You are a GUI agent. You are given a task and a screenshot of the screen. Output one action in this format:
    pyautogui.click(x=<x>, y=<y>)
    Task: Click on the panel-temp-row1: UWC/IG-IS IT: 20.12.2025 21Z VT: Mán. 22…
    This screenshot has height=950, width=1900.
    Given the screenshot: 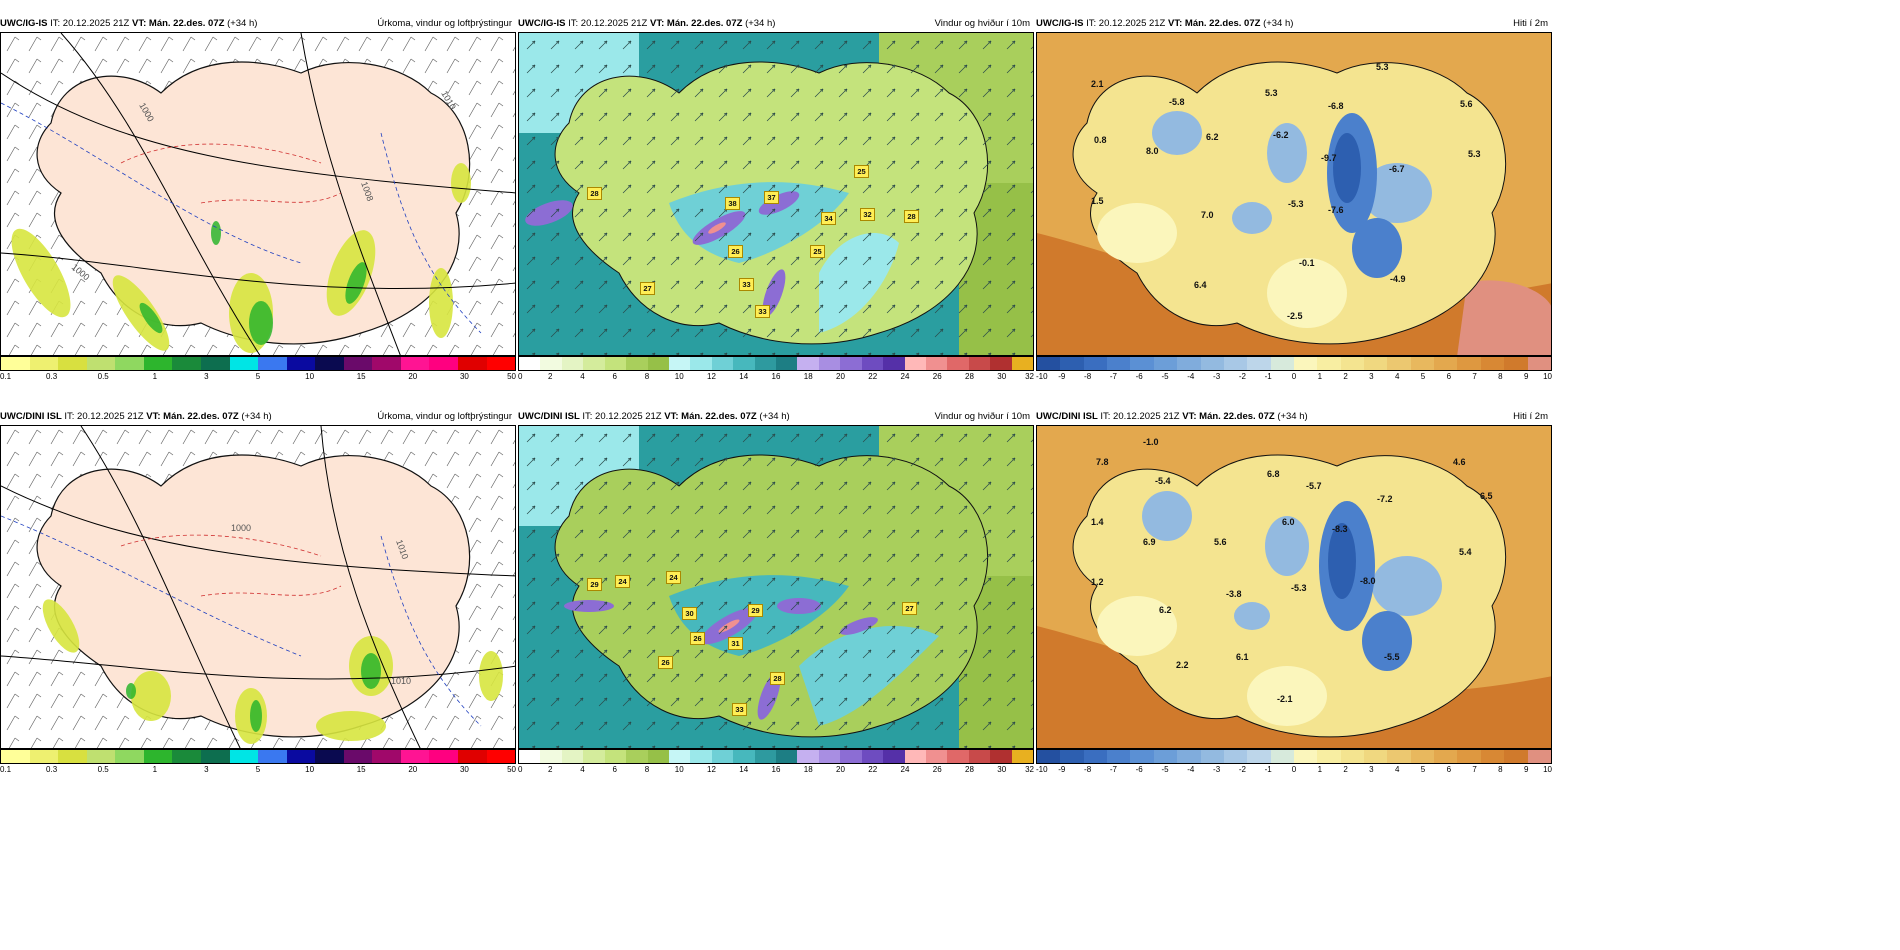 What is the action you would take?
    pyautogui.click(x=1294, y=200)
    